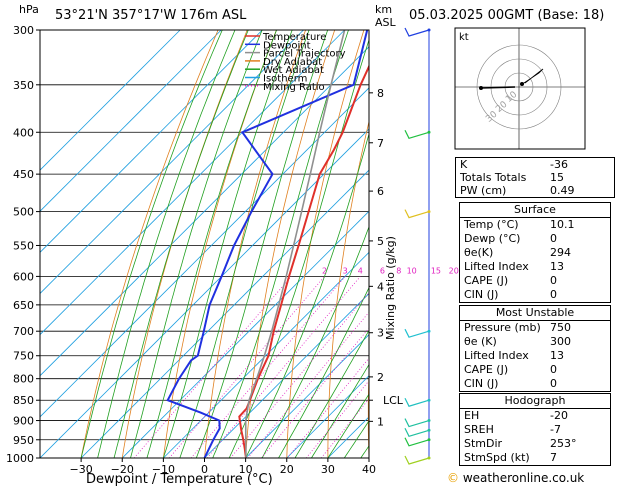 The width and height of the screenshot is (629, 487). I want to click on row-value: 13, so click(579, 356).